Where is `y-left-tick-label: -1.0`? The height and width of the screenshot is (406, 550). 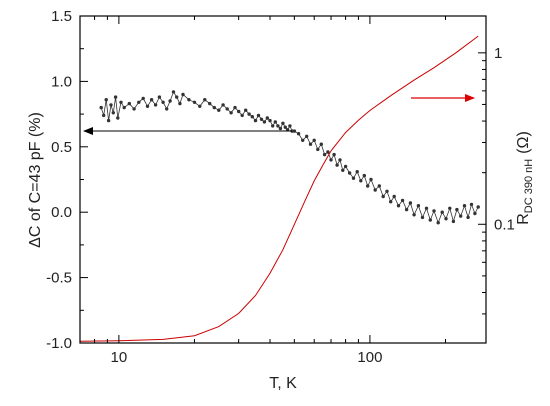 y-left-tick-label: -1.0 is located at coordinates (59, 343).